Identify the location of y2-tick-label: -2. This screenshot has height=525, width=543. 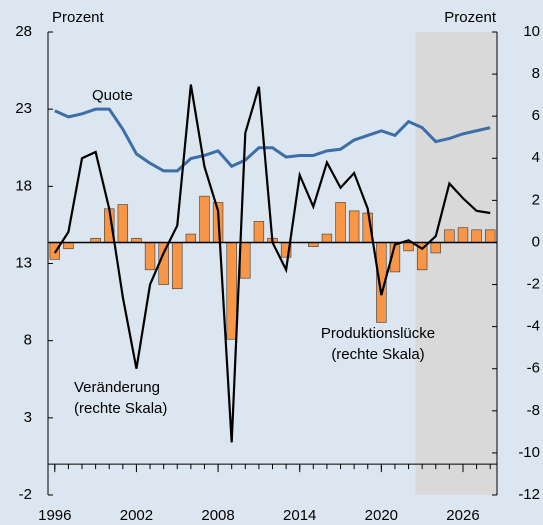
(533, 284).